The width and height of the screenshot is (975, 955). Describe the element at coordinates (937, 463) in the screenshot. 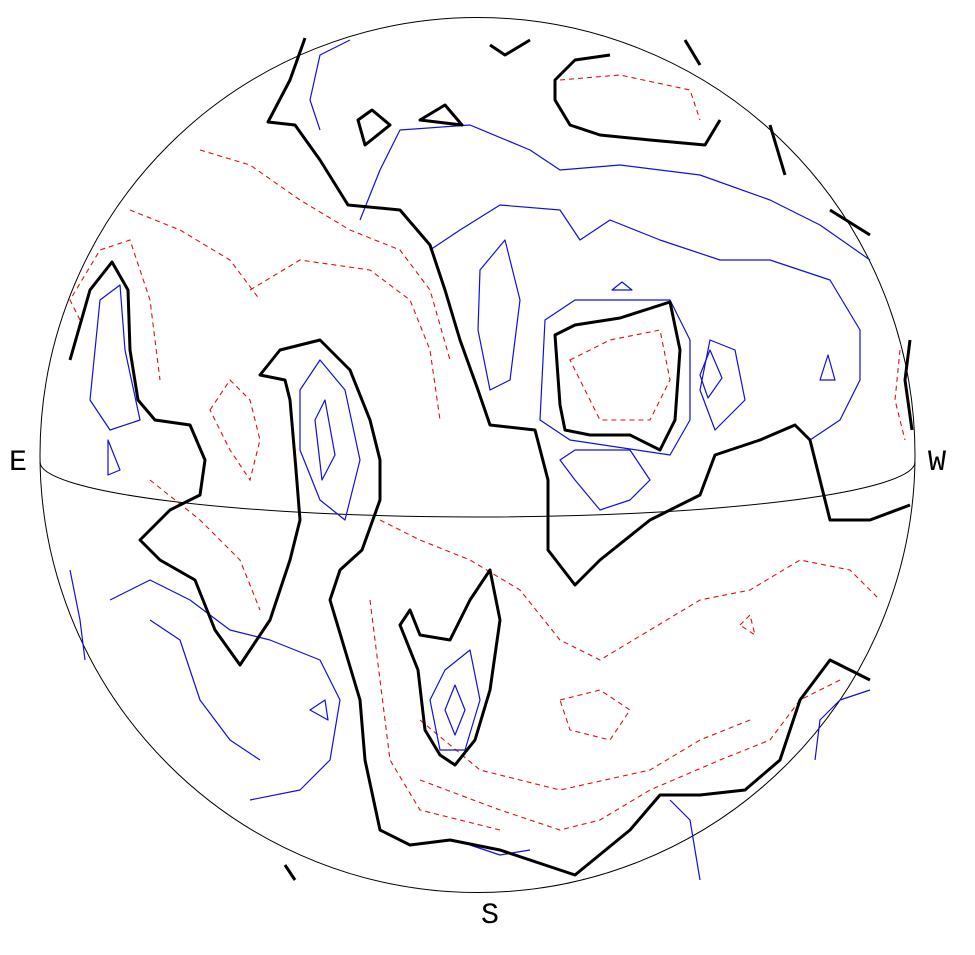

I see `west-label: W` at that location.